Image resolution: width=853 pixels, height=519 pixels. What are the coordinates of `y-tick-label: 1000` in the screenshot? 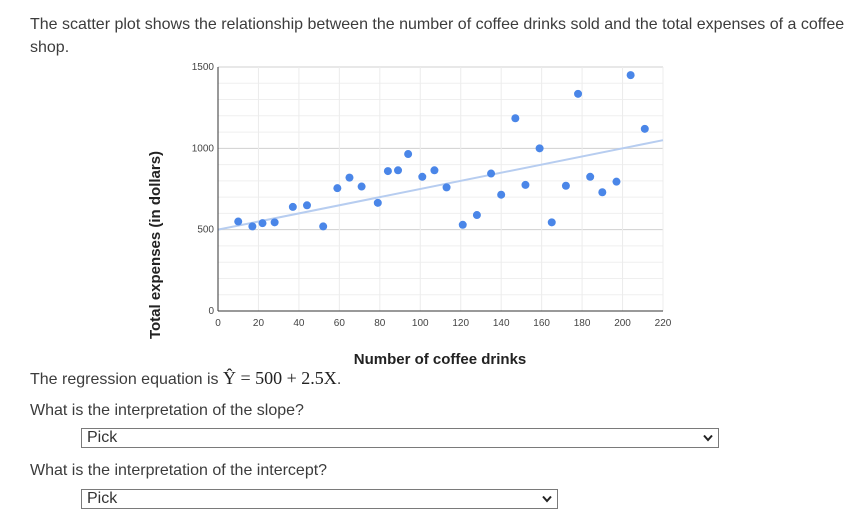 It's located at (203, 148).